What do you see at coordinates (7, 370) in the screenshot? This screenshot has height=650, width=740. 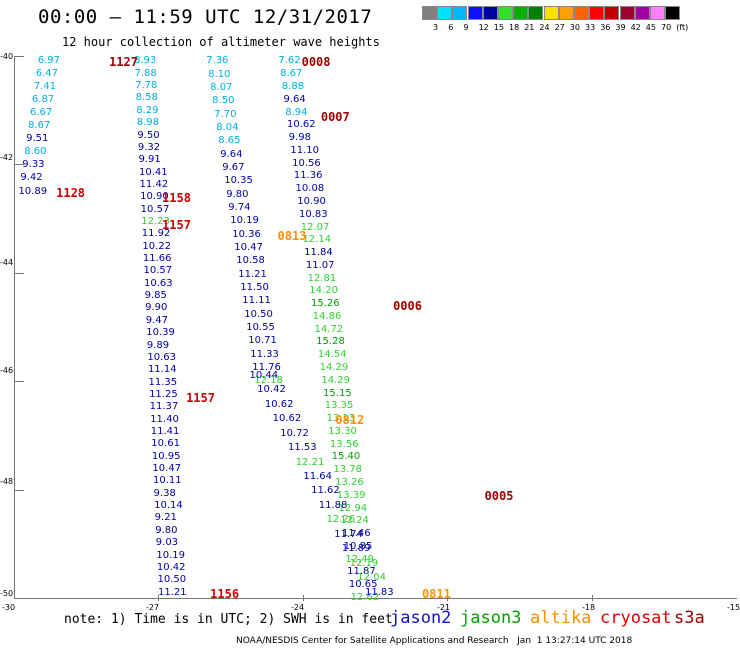 I see `y-tick-label: -46` at bounding box center [7, 370].